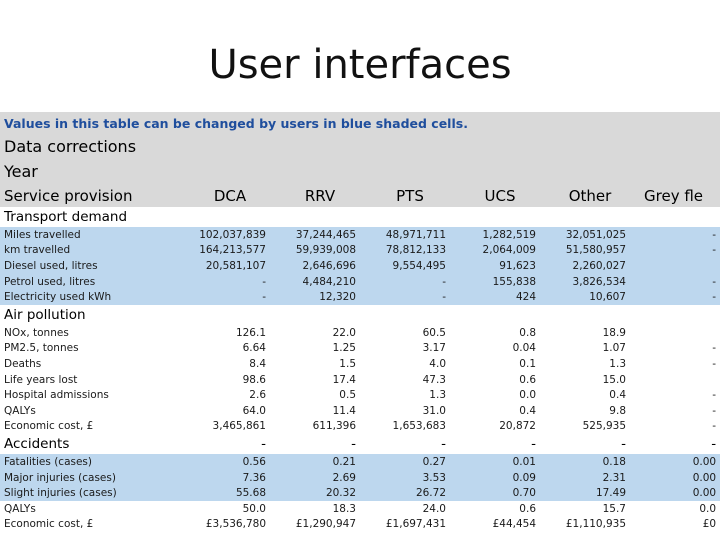 This screenshot has height=540, width=720. Describe the element at coordinates (325, 462) in the screenshot. I see `data-cell: 0.21` at that location.